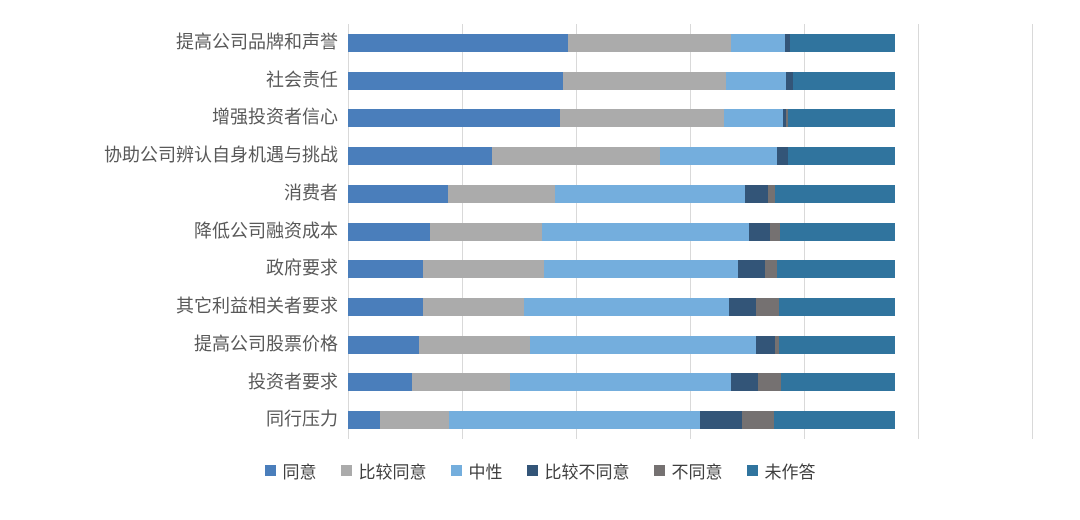 The width and height of the screenshot is (1080, 520). I want to click on category-label: 提高公司股票价格, so click(266, 343).